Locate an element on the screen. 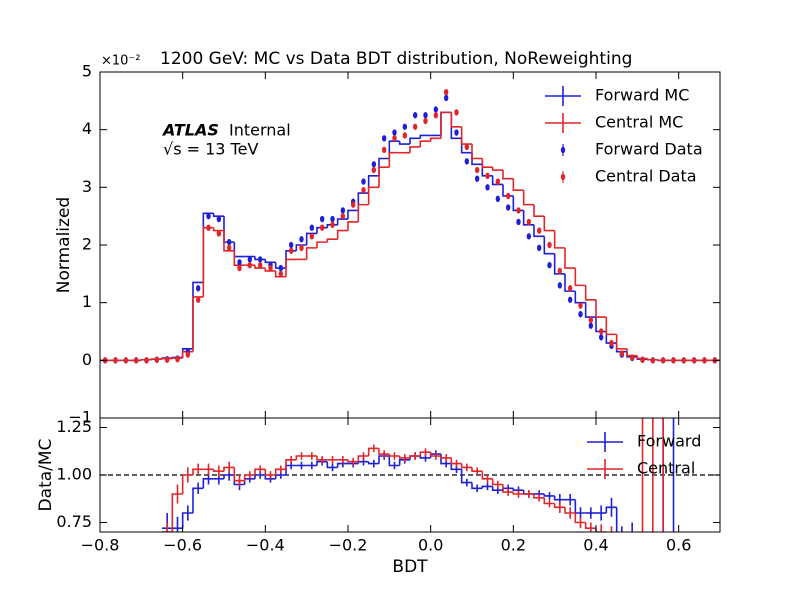  x-tick-label: 0.2 is located at coordinates (513, 545).